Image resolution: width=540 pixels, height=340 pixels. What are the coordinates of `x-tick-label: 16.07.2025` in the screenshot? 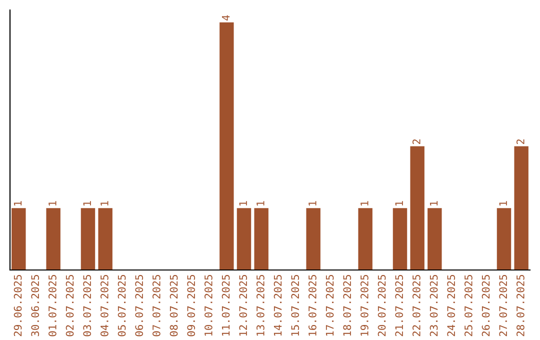 It's located at (312, 305).